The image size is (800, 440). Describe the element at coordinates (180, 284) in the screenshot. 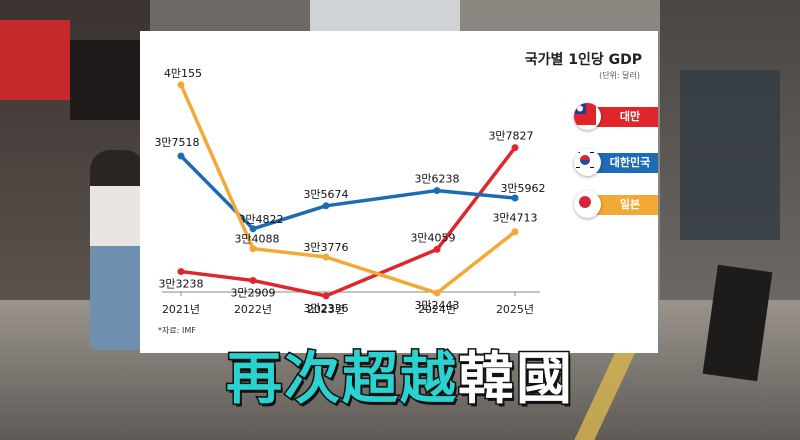

I see `data-label: 3만3238` at that location.